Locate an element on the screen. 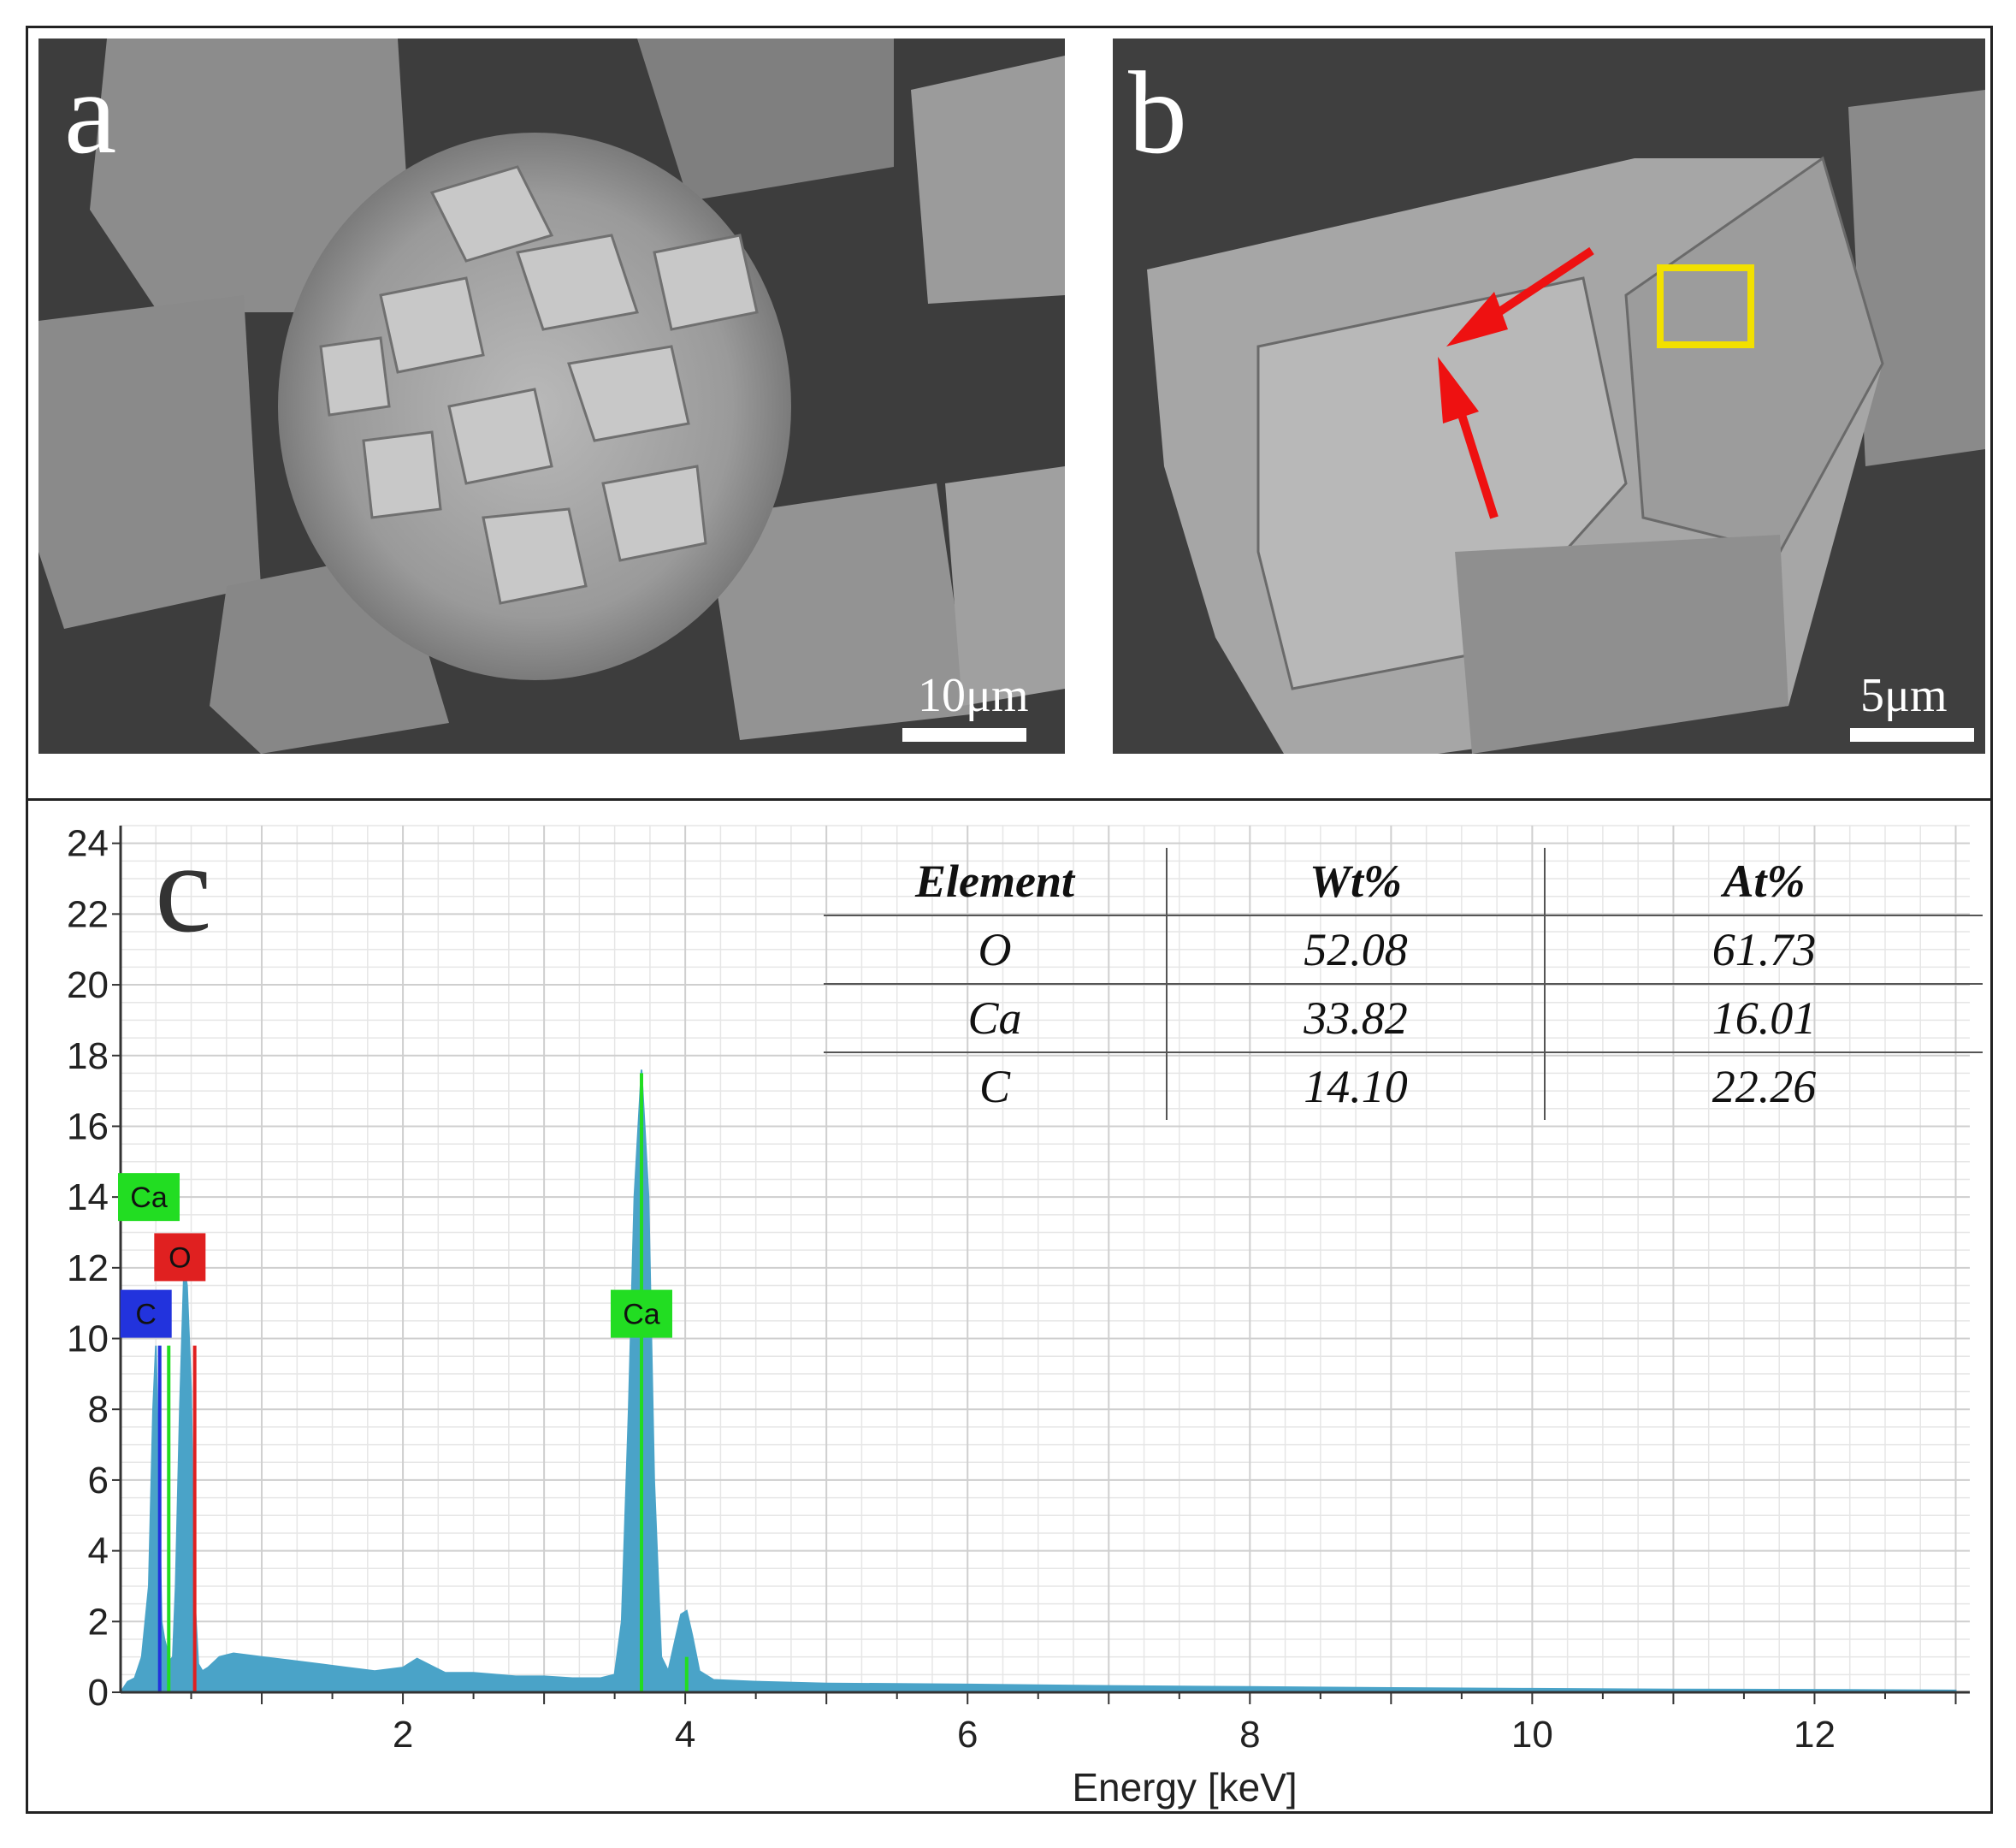 Image resolution: width=2016 pixels, height=1848 pixels. y-tick-label: 4 is located at coordinates (98, 1552).